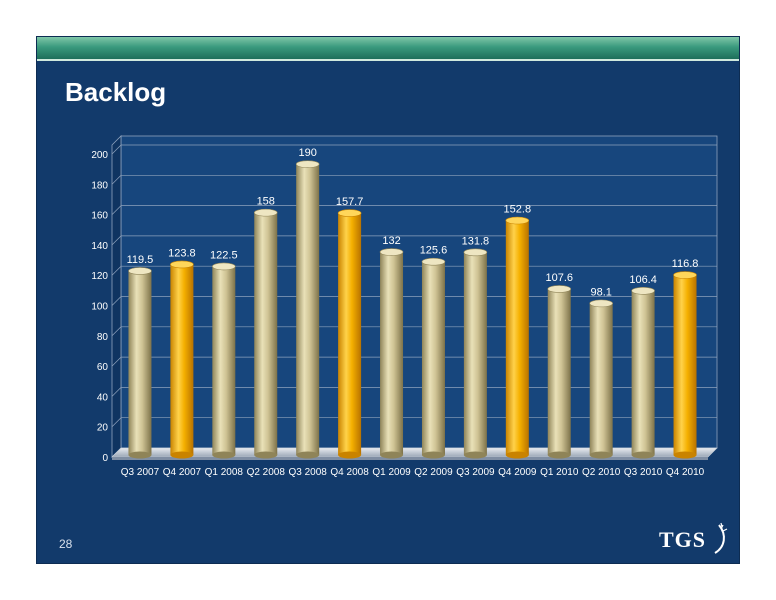 The image size is (776, 600). What do you see at coordinates (140, 472) in the screenshot?
I see `x-tick-label: Q3 2007` at bounding box center [140, 472].